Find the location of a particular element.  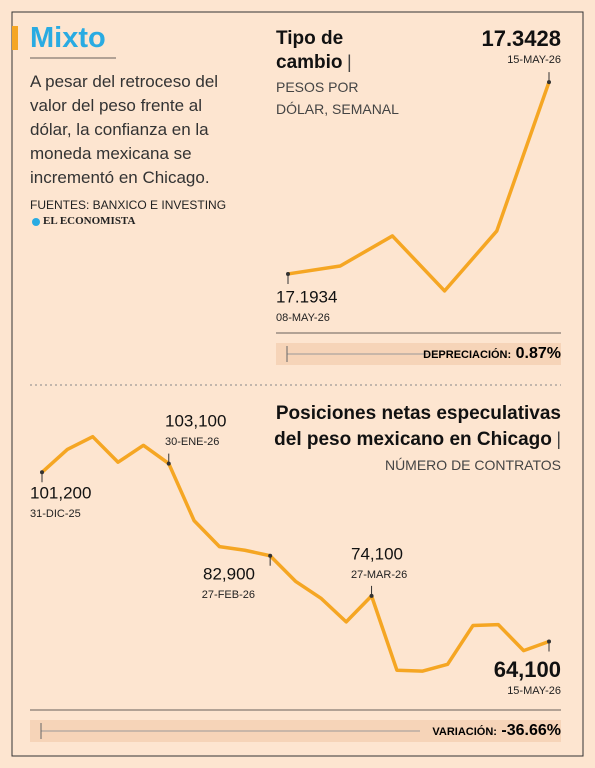

date-label: 08-MAY-26 is located at coordinates (303, 318).